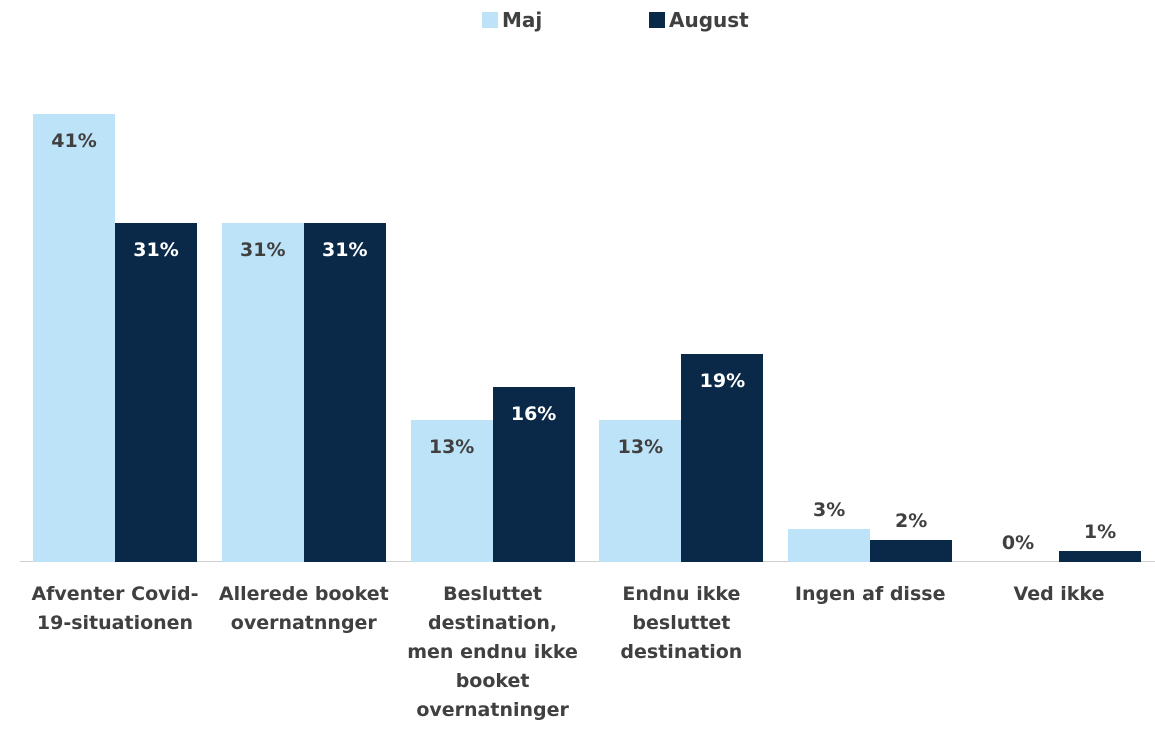 This screenshot has height=751, width=1155. I want to click on legend-item: August, so click(699, 20).